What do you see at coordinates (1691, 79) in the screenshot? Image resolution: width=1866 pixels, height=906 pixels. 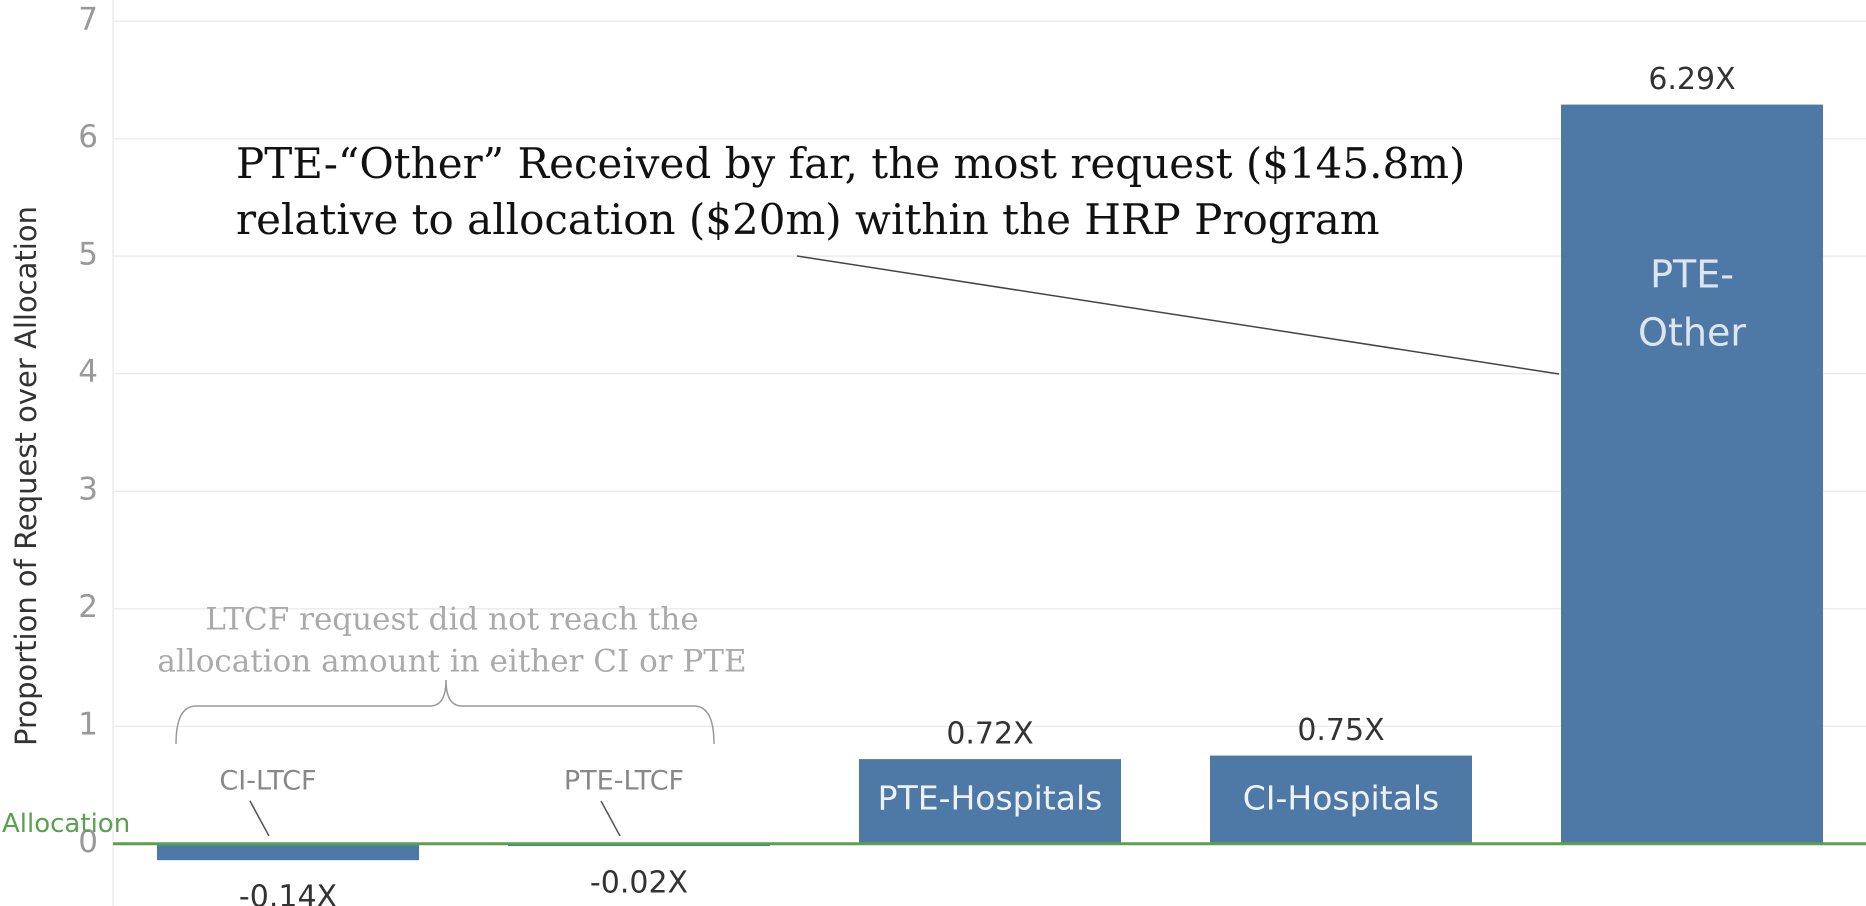 I see `value-label: 6.29X` at bounding box center [1691, 79].